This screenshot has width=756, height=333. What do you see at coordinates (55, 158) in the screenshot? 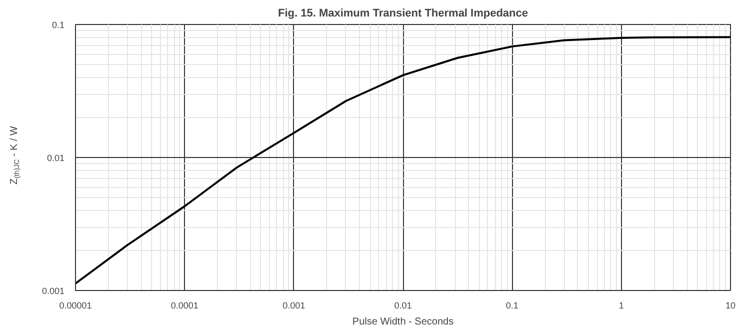
I see `y-tick-label: 0.01` at bounding box center [55, 158].